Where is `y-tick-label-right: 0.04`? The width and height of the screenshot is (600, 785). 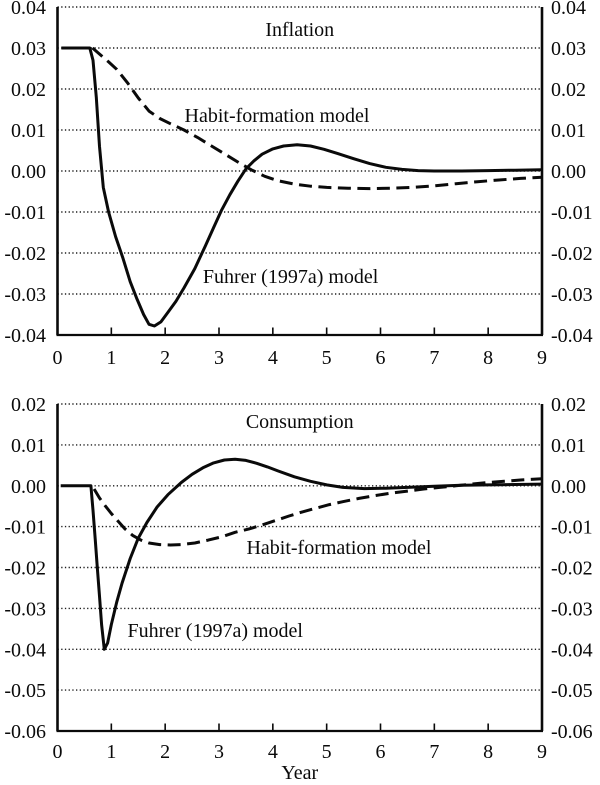 y-tick-label-right: 0.04 is located at coordinates (568, 9).